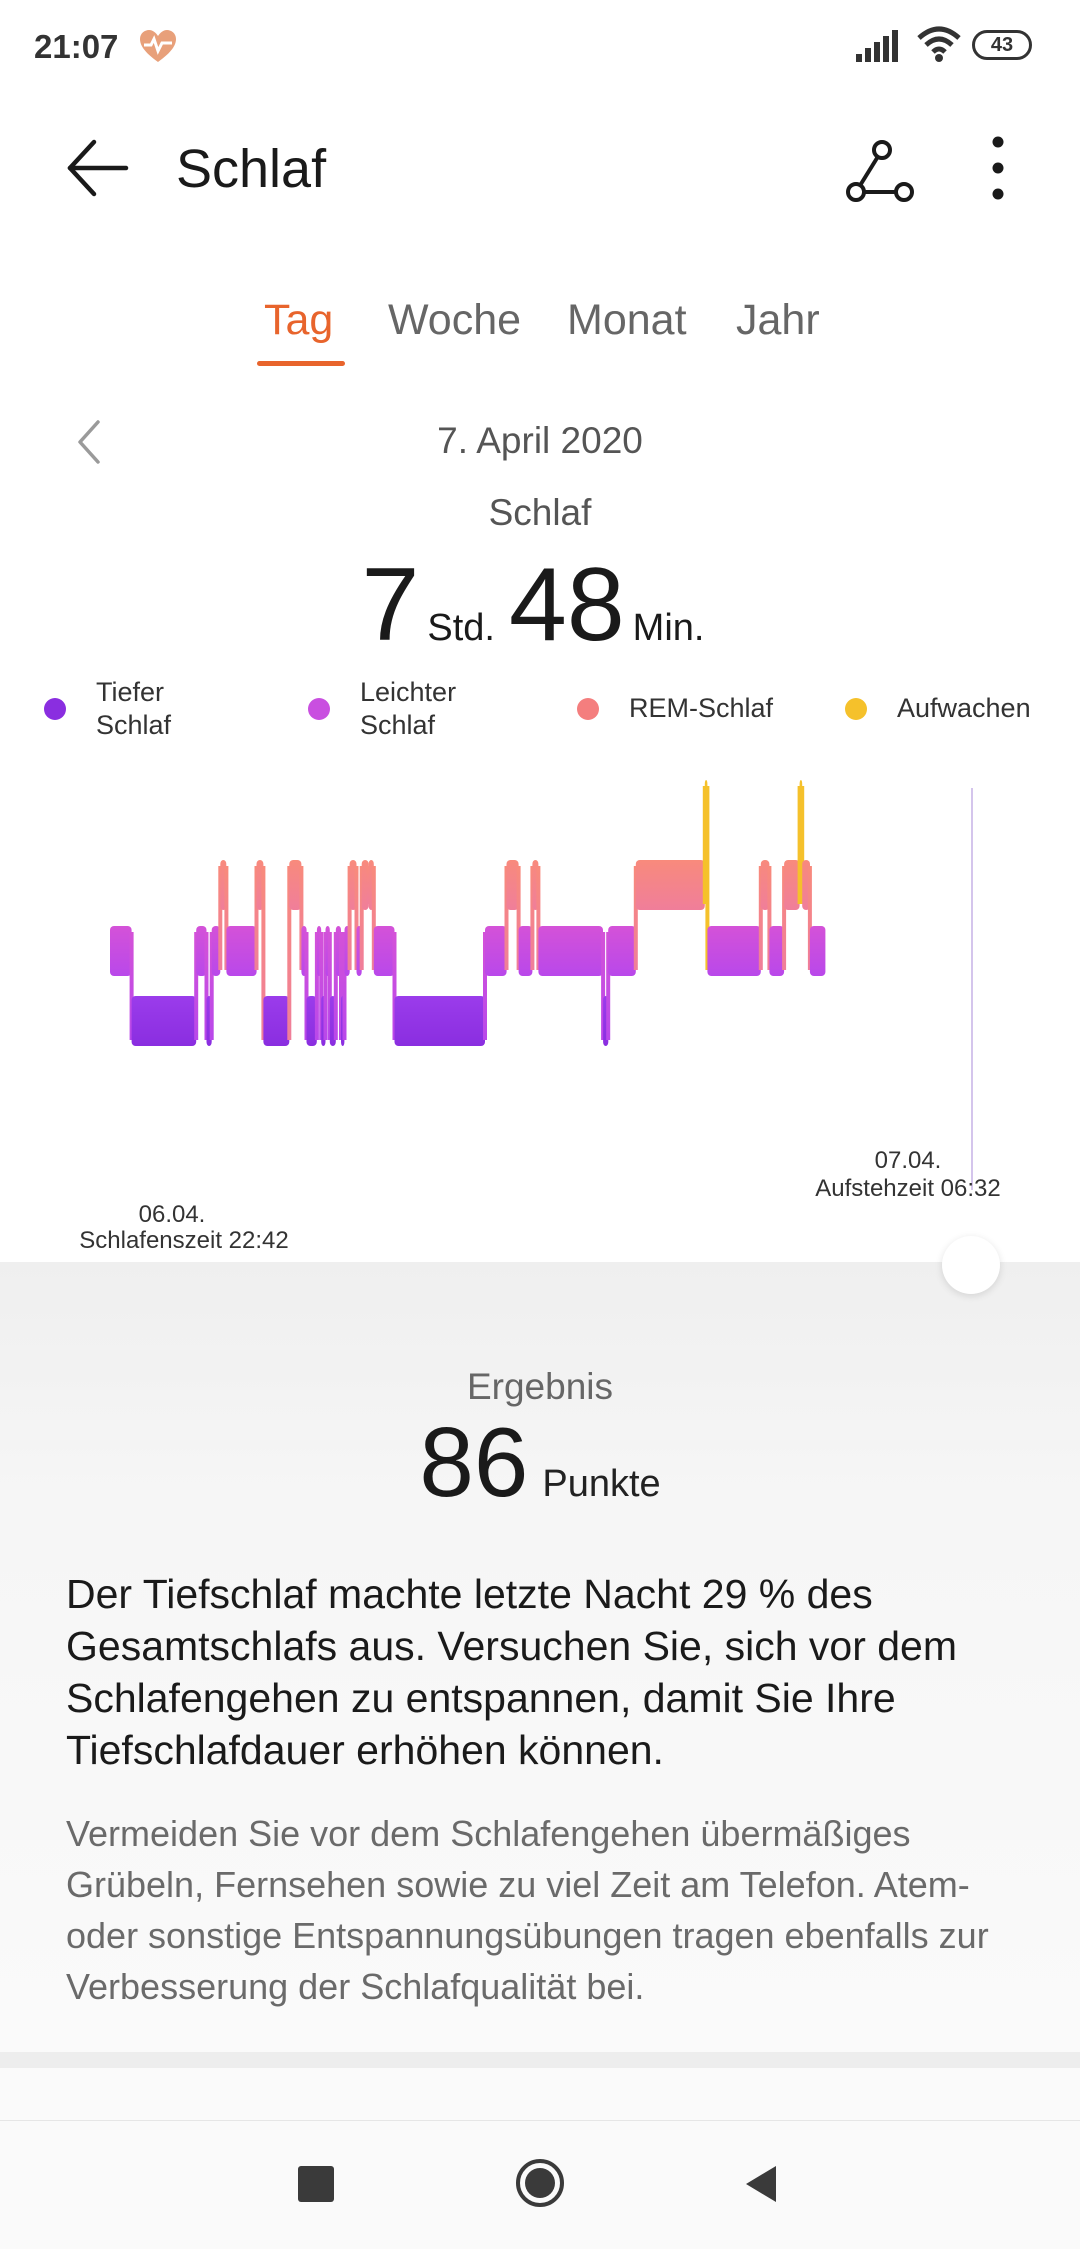 The image size is (1080, 2249). Describe the element at coordinates (299, 320) in the screenshot. I see `tab-day: Tag` at that location.